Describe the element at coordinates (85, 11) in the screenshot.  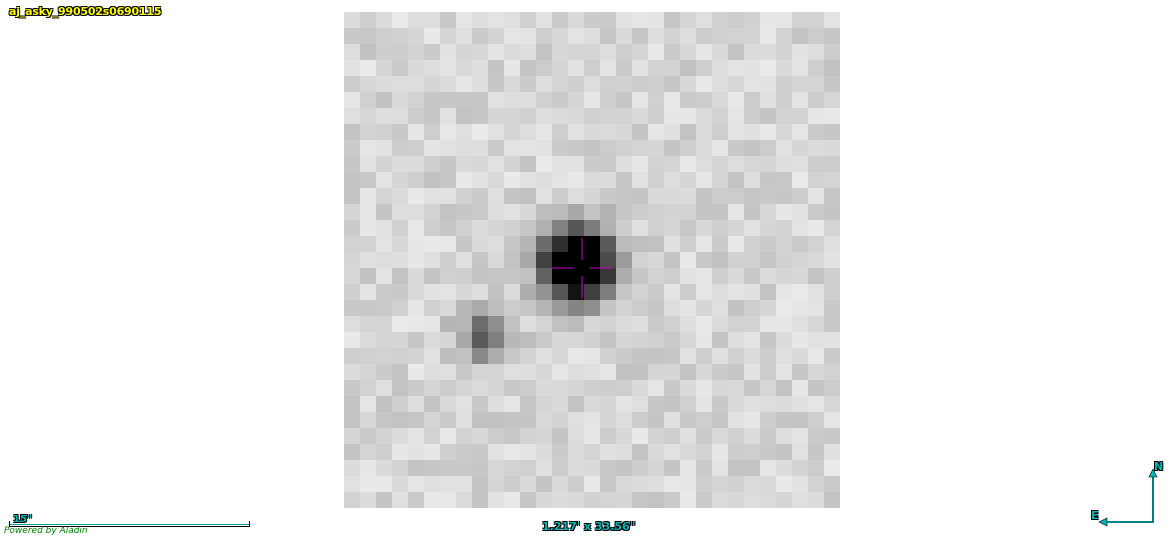
I see `survey-title: aj_asky_990502s0690115` at that location.